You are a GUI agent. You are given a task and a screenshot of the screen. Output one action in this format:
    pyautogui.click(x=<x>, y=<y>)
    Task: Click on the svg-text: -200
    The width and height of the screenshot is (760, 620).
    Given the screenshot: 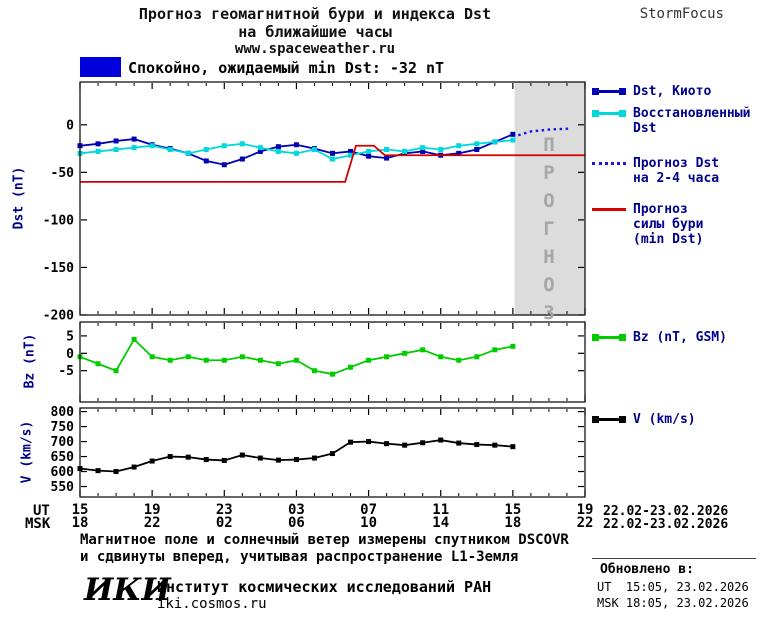 What is the action you would take?
    pyautogui.click(x=58, y=316)
    